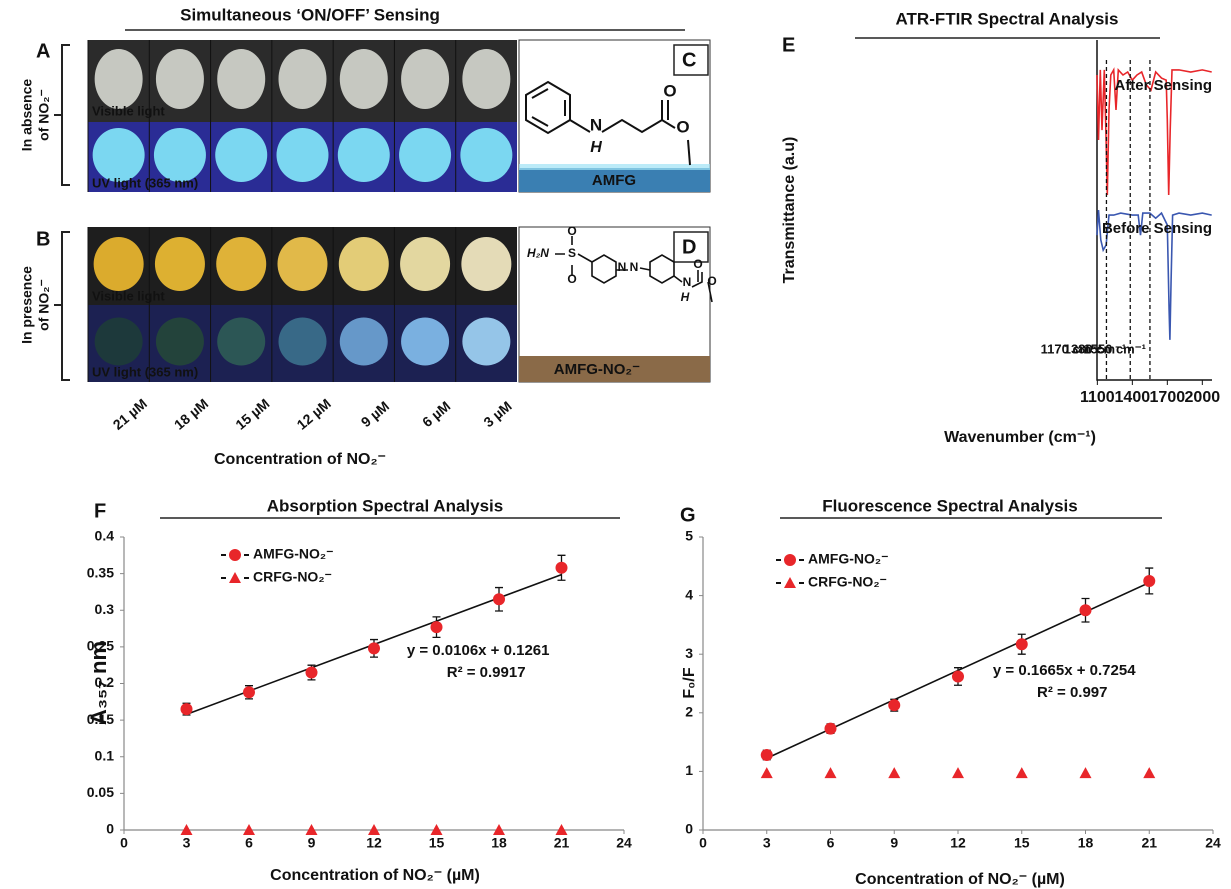 Image resolution: width=1231 pixels, height=889 pixels. Describe the element at coordinates (27, 115) in the screenshot. I see `row-label: In absence` at that location.